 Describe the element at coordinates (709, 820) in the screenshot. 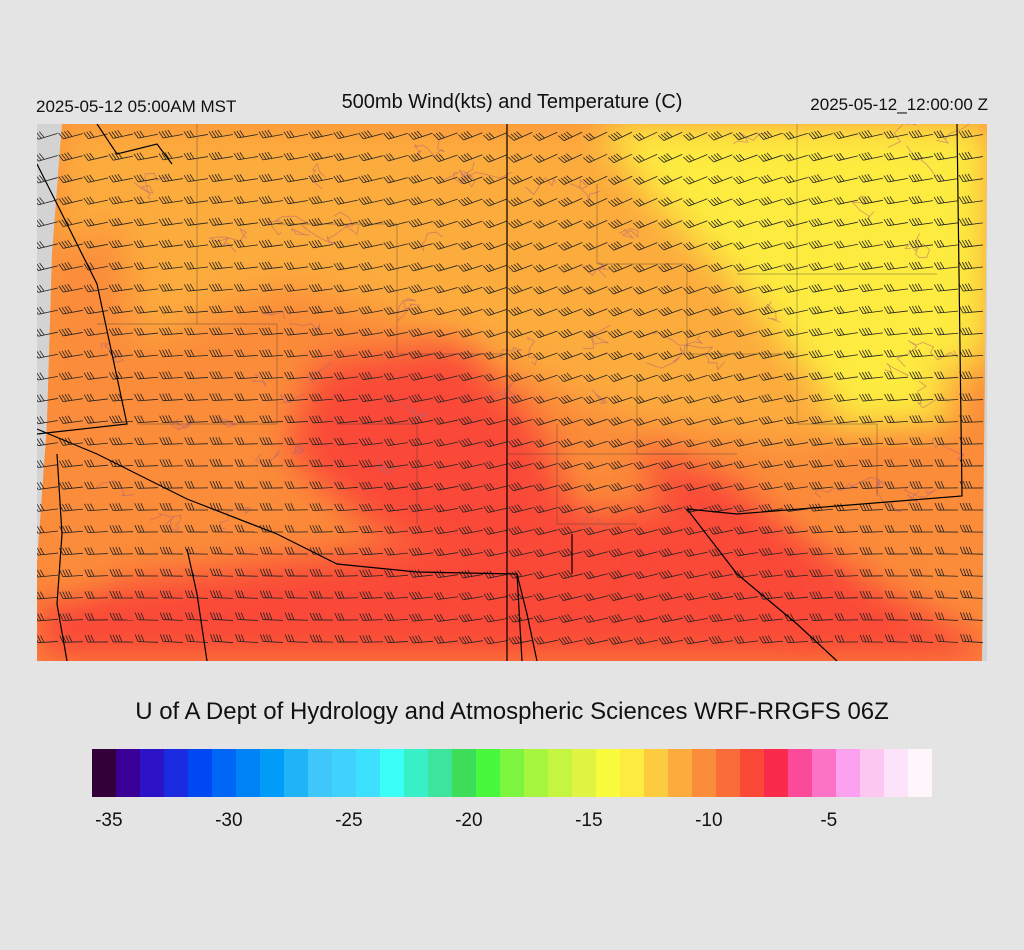

I see `colorbar-tick-label: -10` at that location.